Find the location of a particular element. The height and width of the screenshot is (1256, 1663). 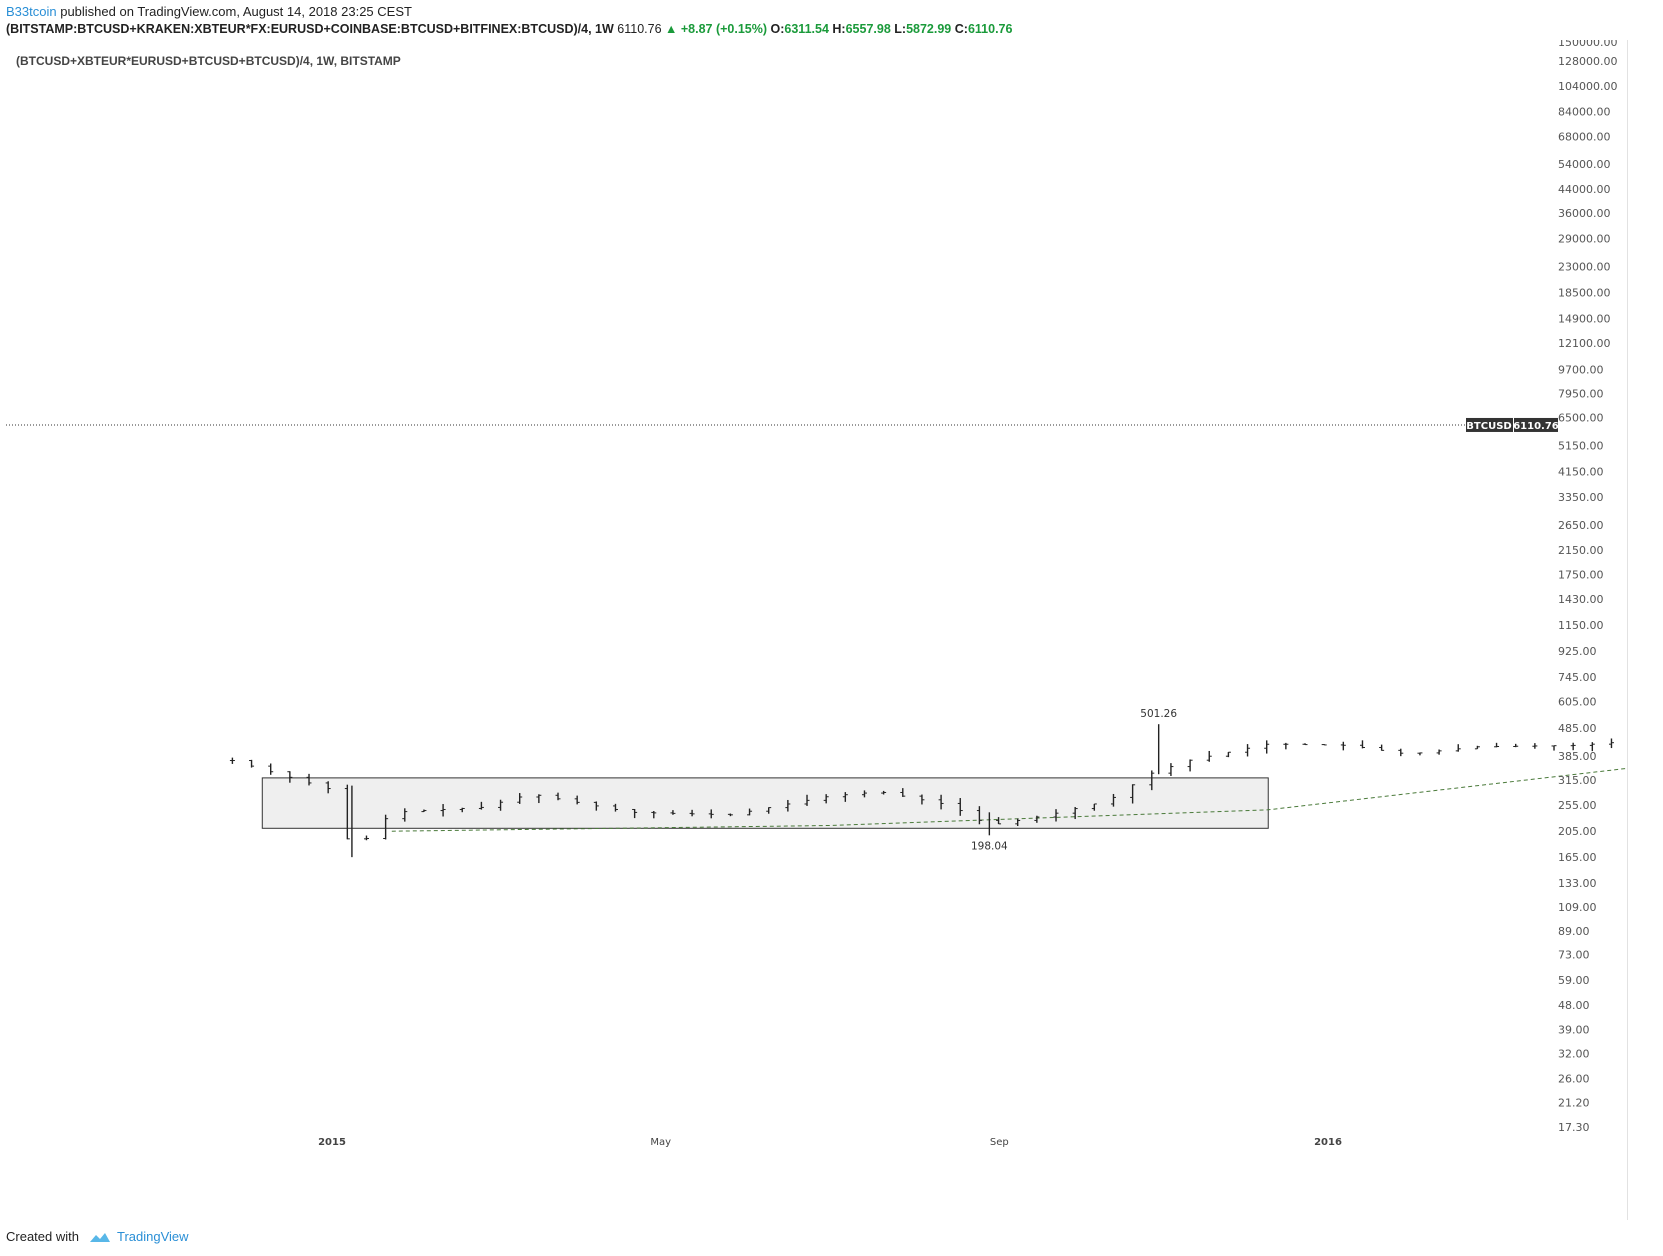

y-tick-label: 18500.00 is located at coordinates (1584, 292).